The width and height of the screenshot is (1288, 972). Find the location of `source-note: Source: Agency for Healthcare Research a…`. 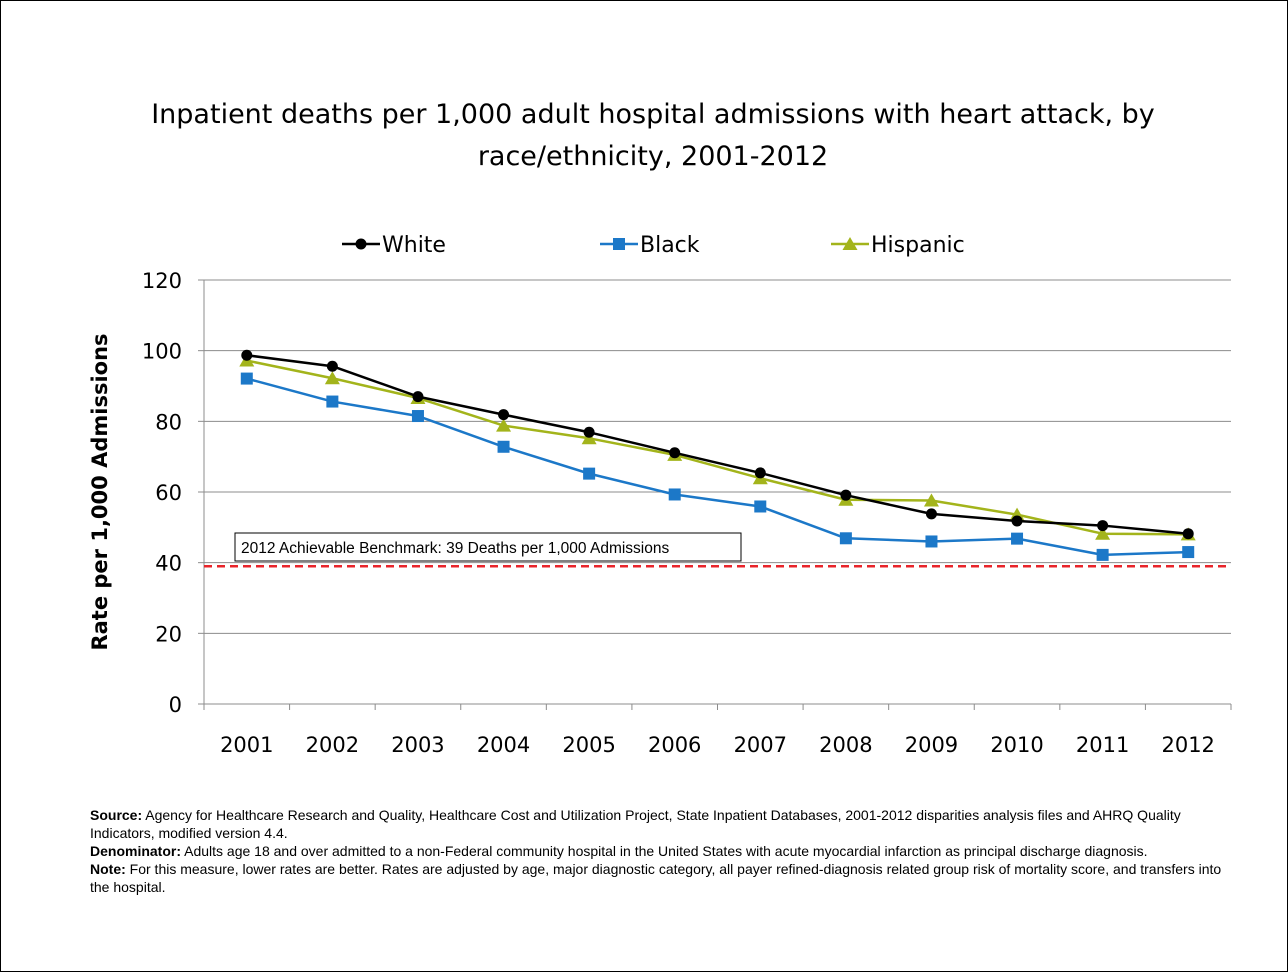

source-note: Source: Agency for Healthcare Research a… is located at coordinates (660, 824).